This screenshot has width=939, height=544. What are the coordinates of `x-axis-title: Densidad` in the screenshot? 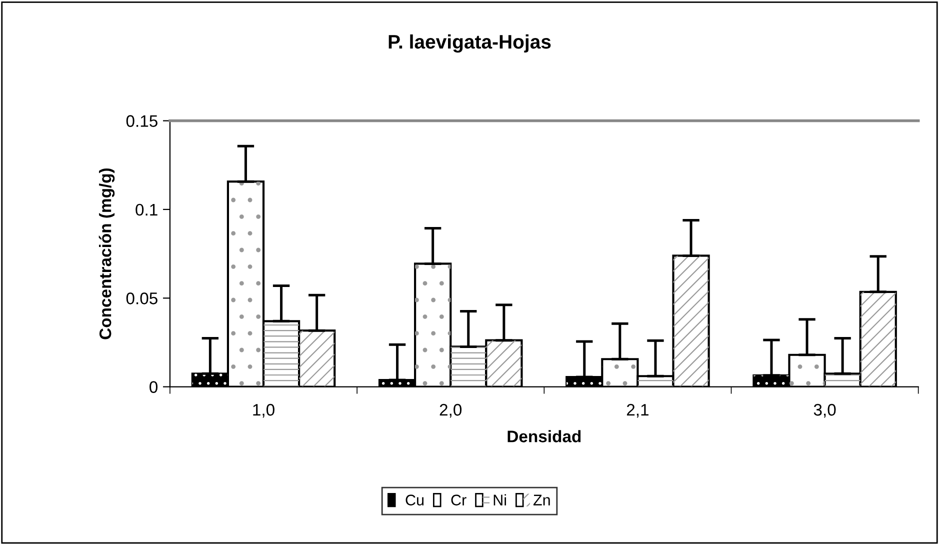 It's located at (544, 436).